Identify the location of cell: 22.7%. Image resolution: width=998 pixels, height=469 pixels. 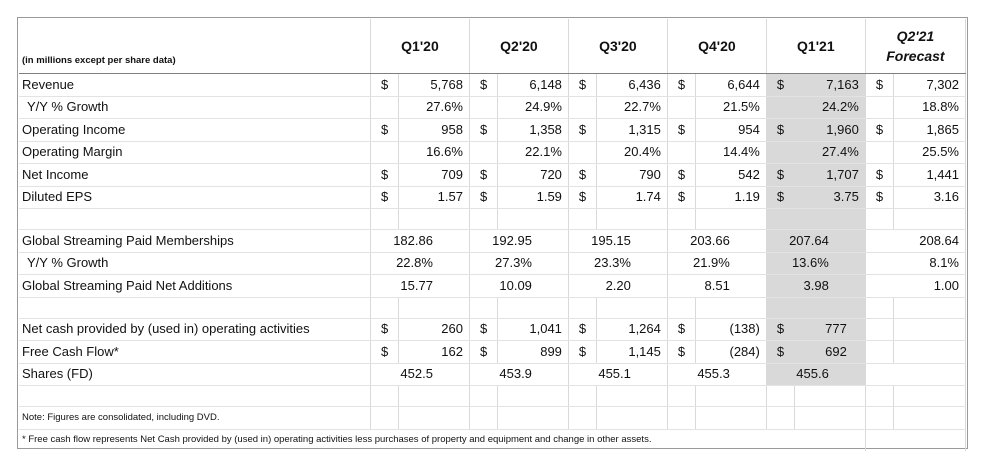
(632, 107).